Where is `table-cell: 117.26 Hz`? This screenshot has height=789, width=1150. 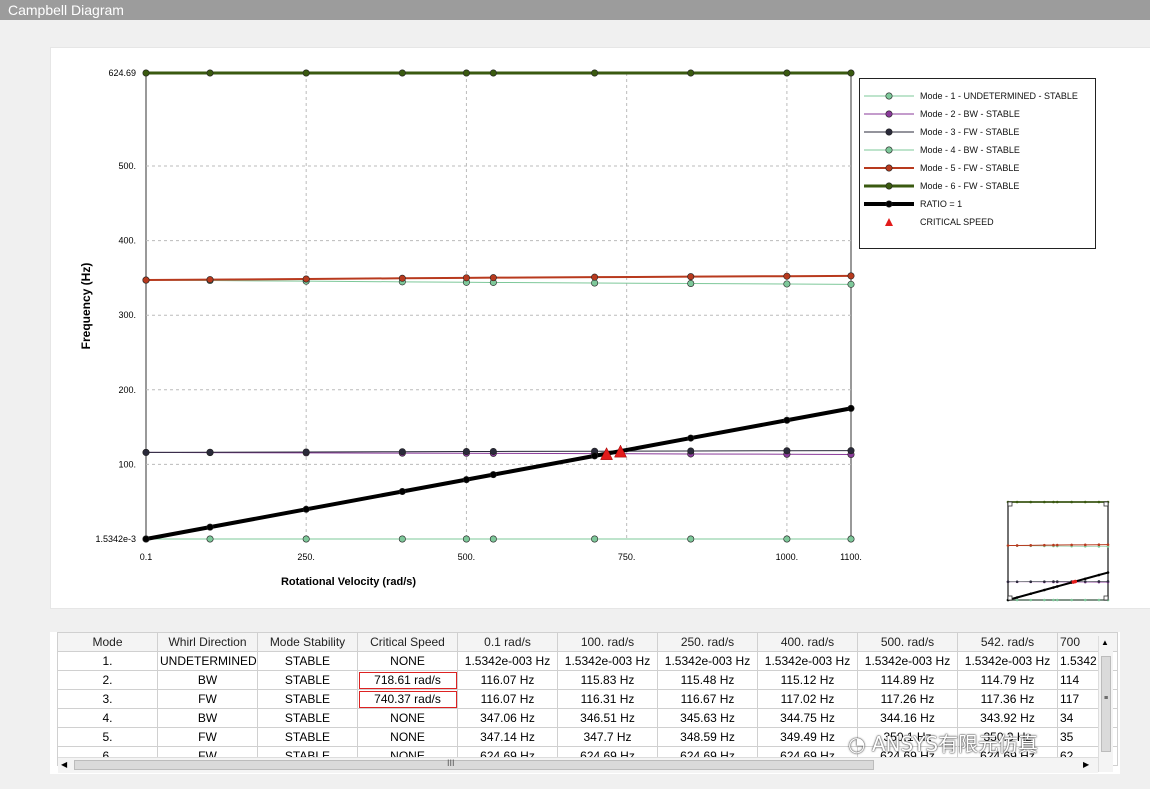
table-cell: 117.26 Hz is located at coordinates (907, 699).